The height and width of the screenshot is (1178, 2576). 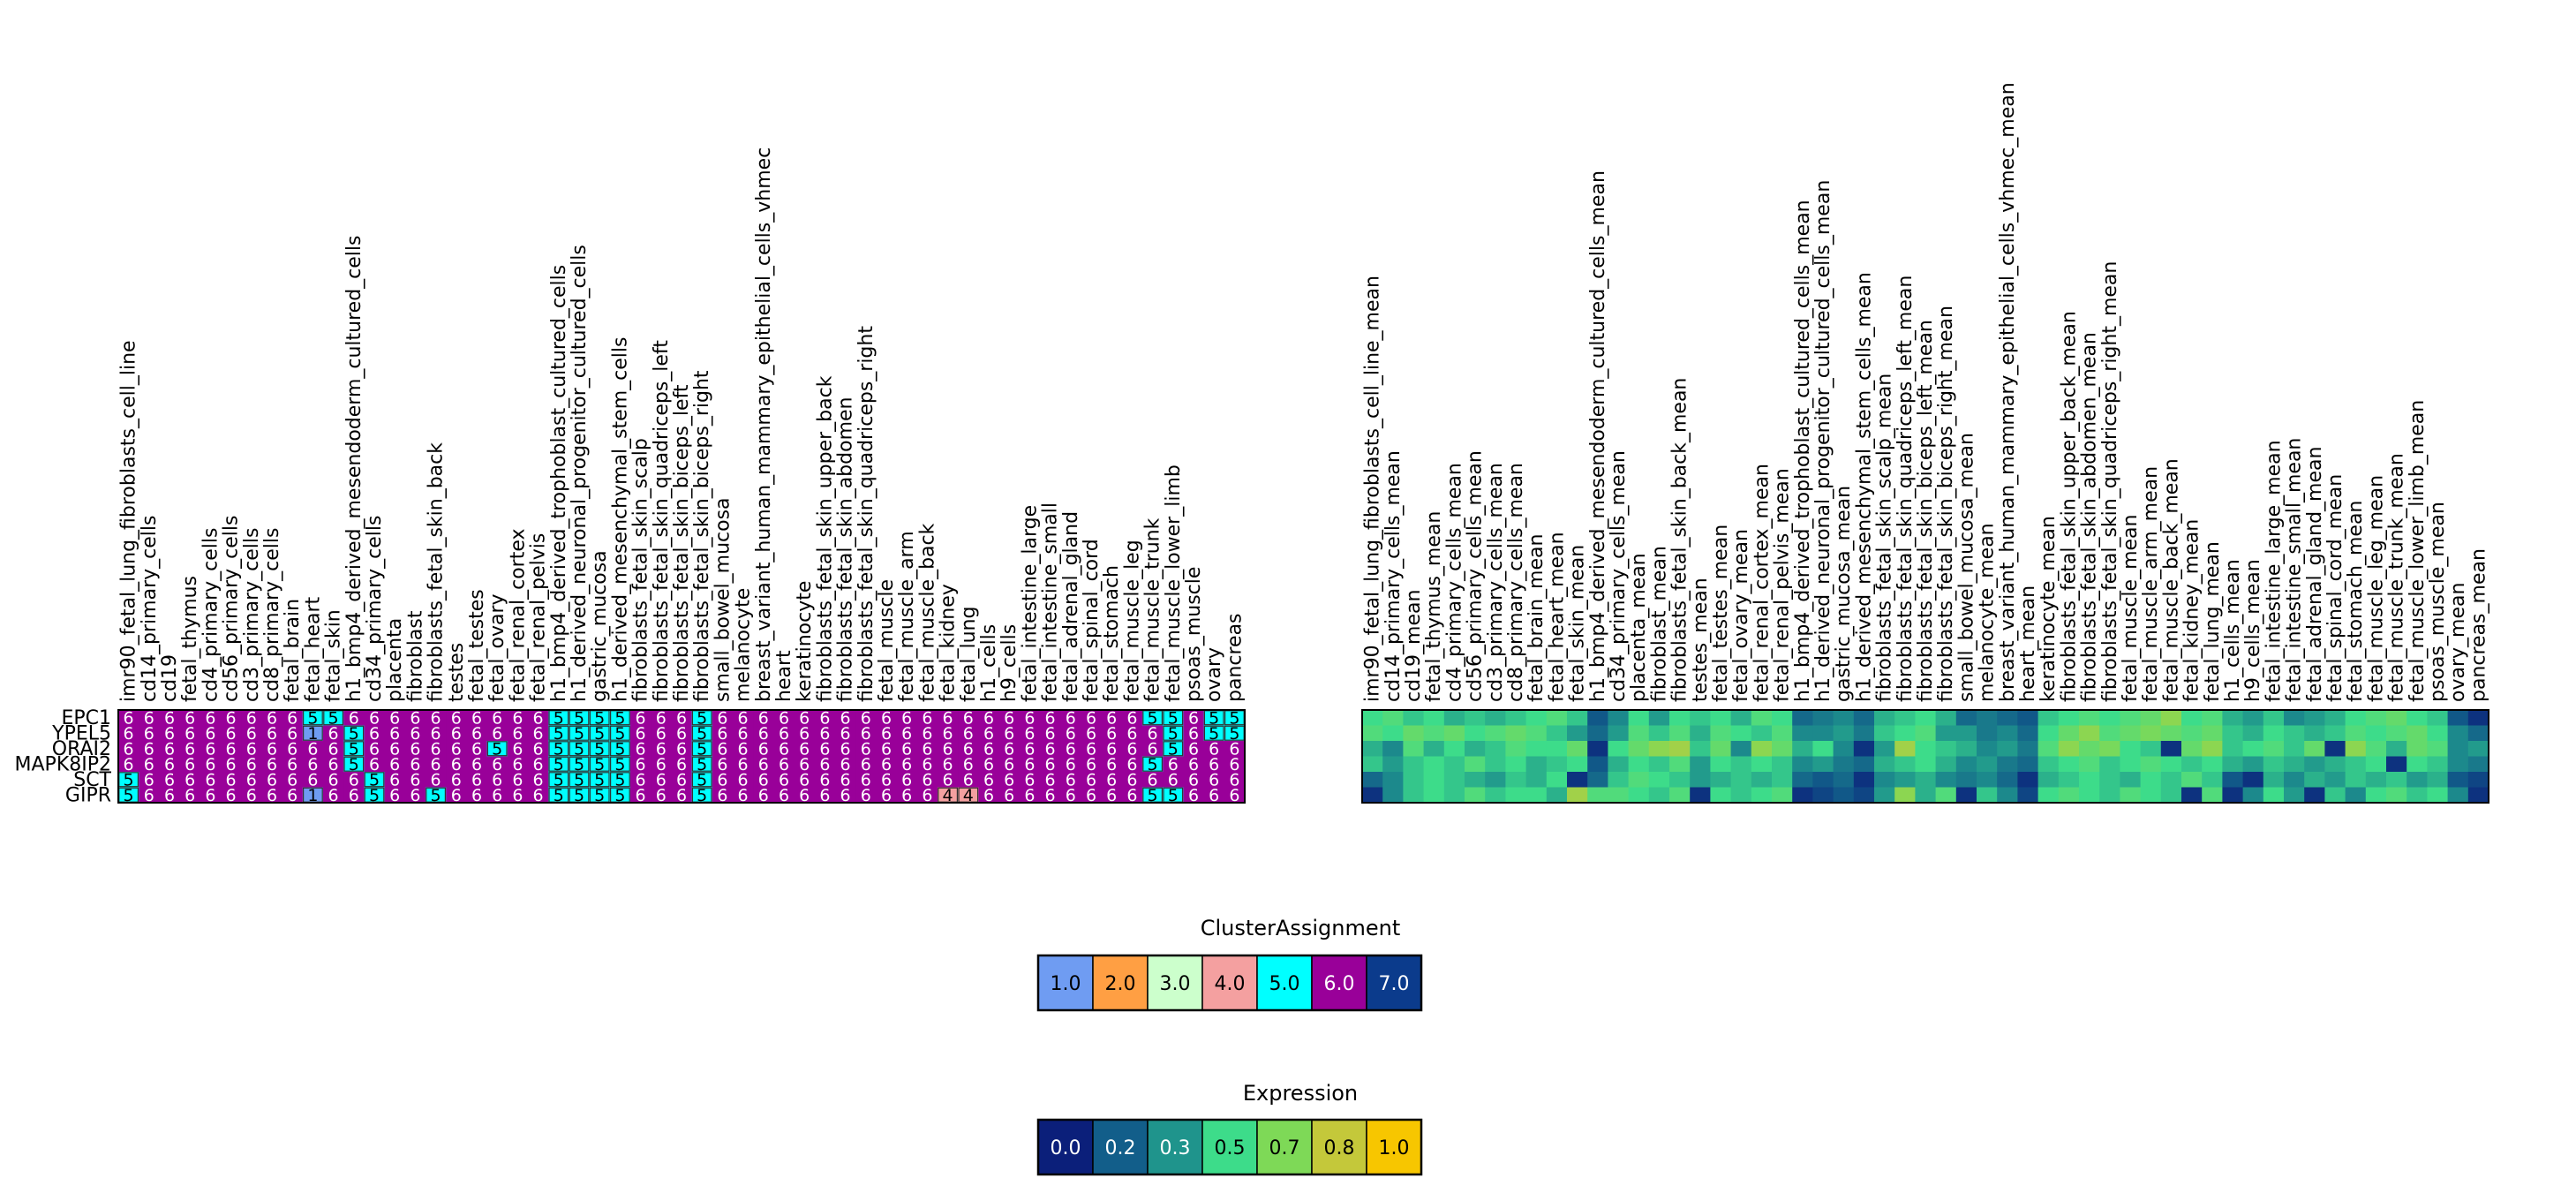 What do you see at coordinates (1659, 624) in the screenshot?
I see `expression-column-label: fibroblast_mean` at bounding box center [1659, 624].